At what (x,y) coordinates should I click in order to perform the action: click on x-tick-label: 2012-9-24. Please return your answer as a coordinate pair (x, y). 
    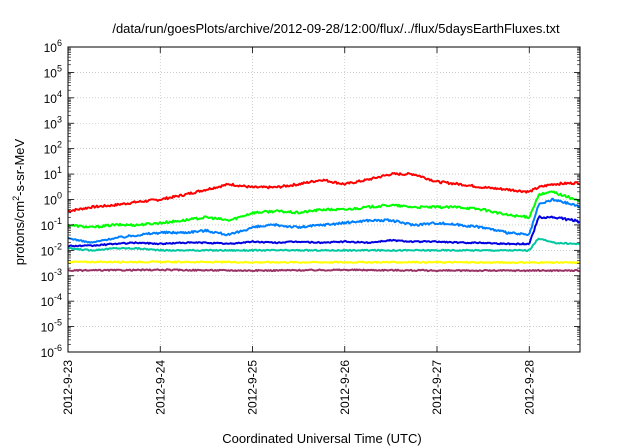
    Looking at the image, I should click on (160, 387).